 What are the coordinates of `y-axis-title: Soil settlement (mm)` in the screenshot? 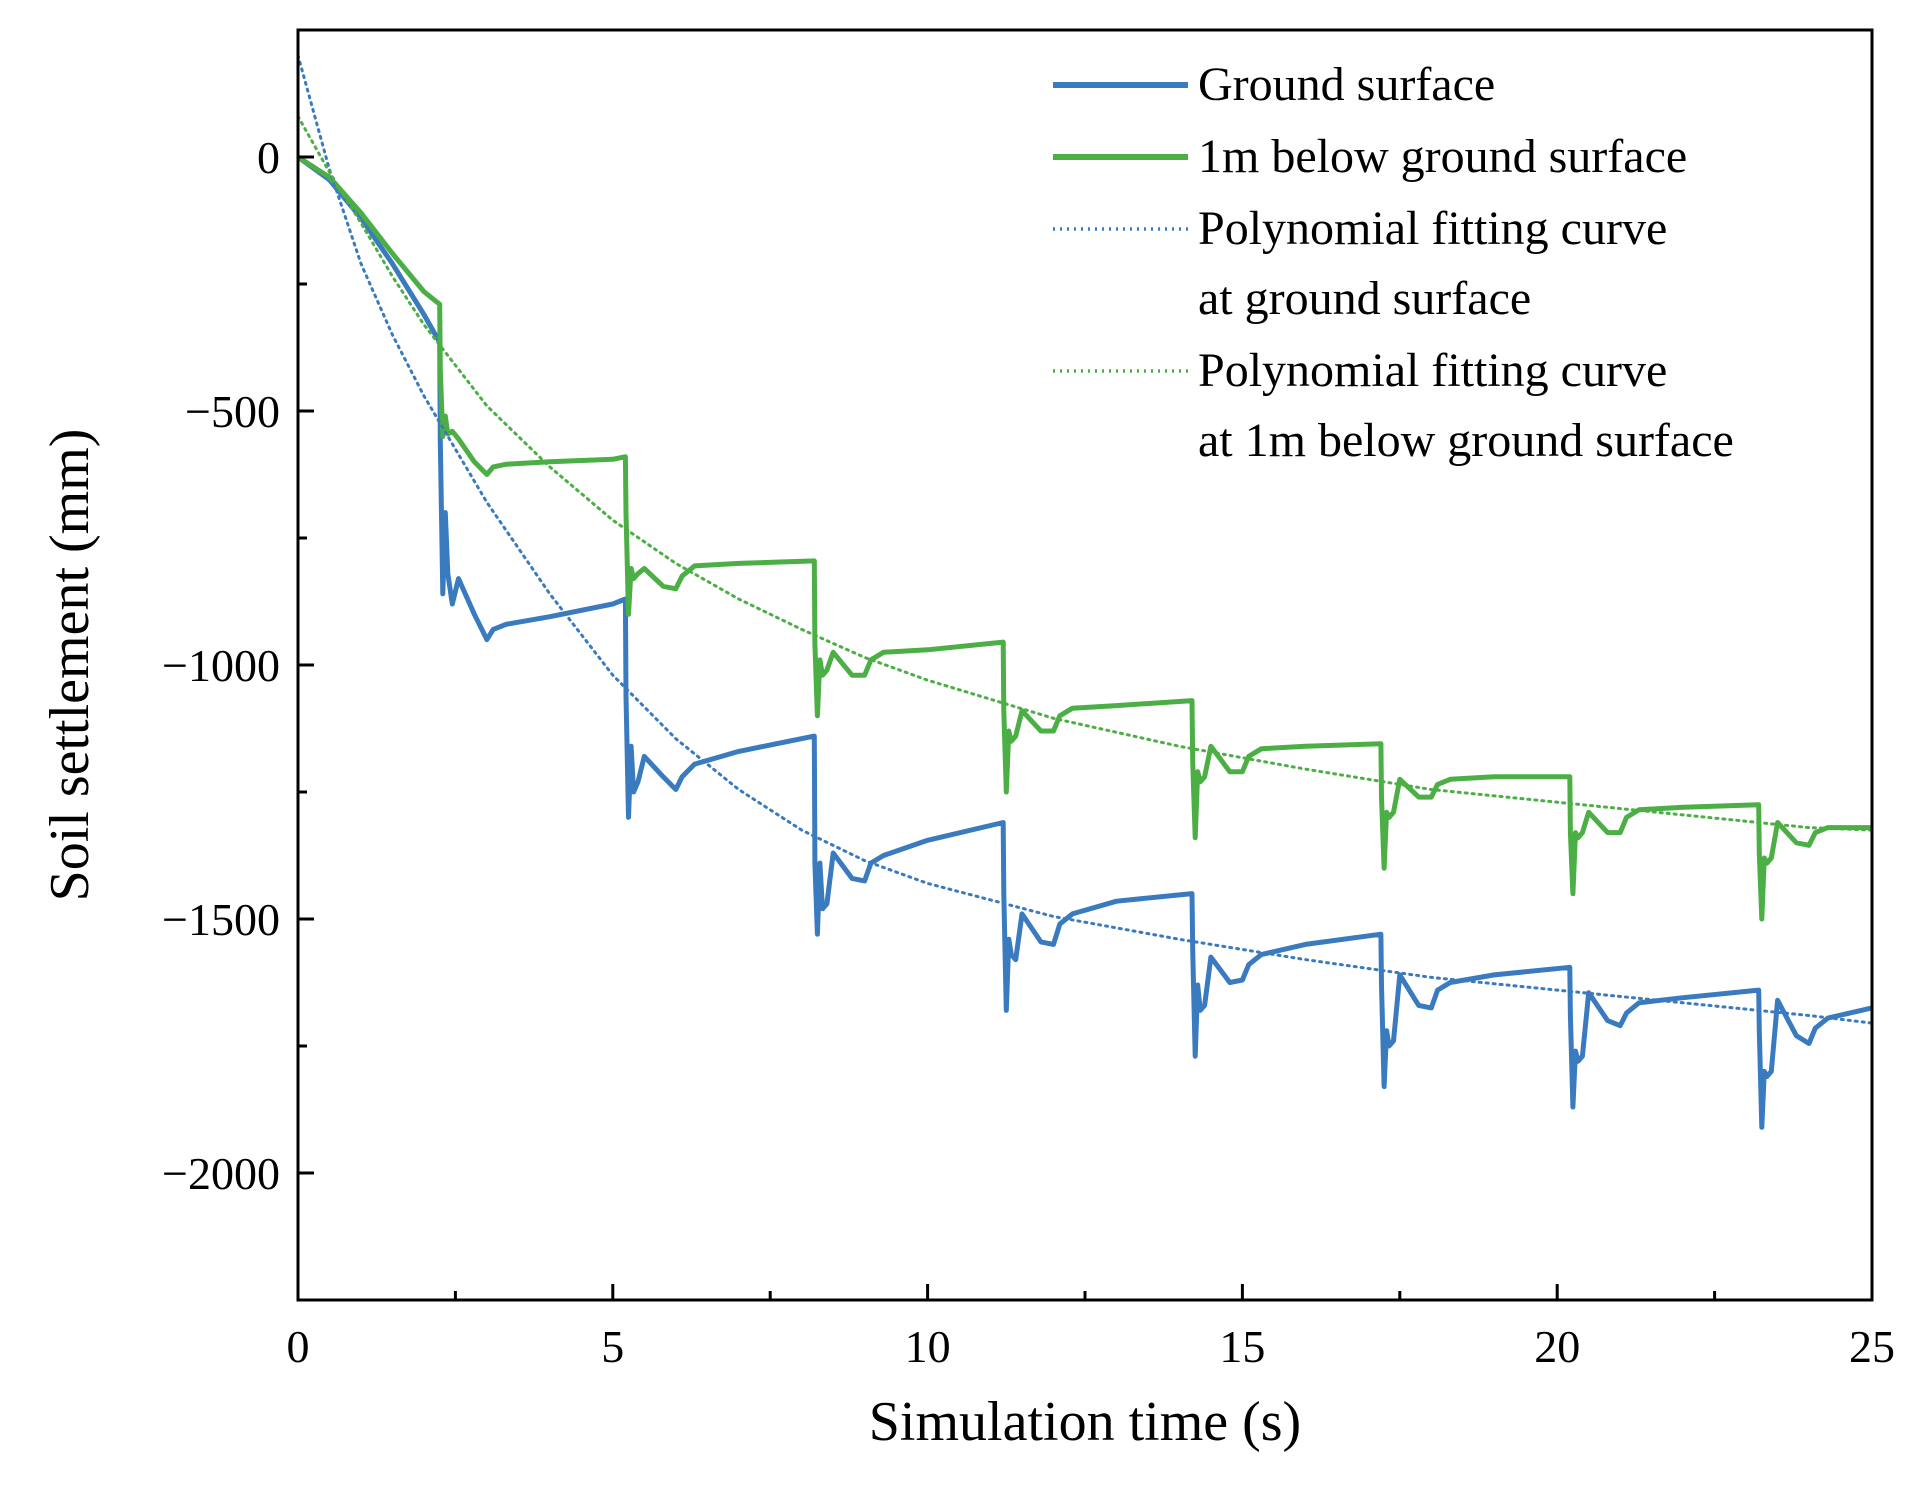 It's located at (70, 665).